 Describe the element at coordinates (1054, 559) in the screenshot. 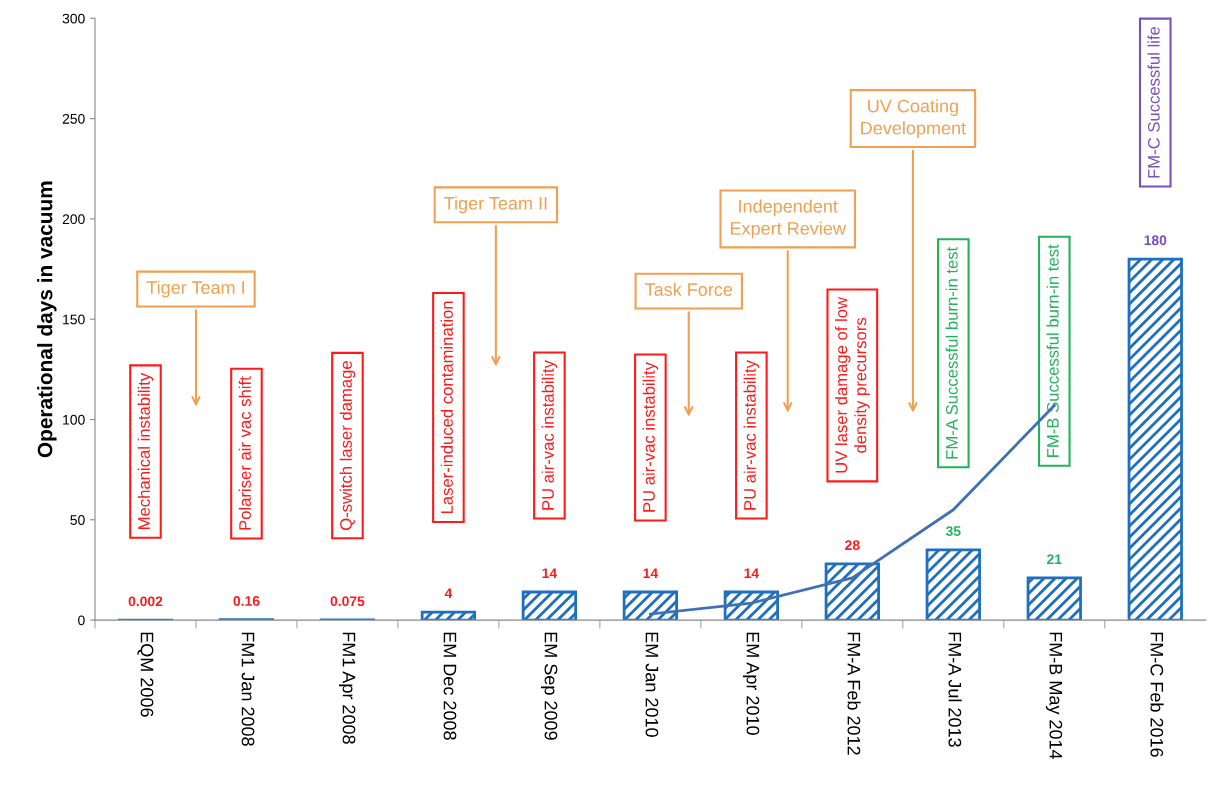

I see `data-label: 21` at that location.